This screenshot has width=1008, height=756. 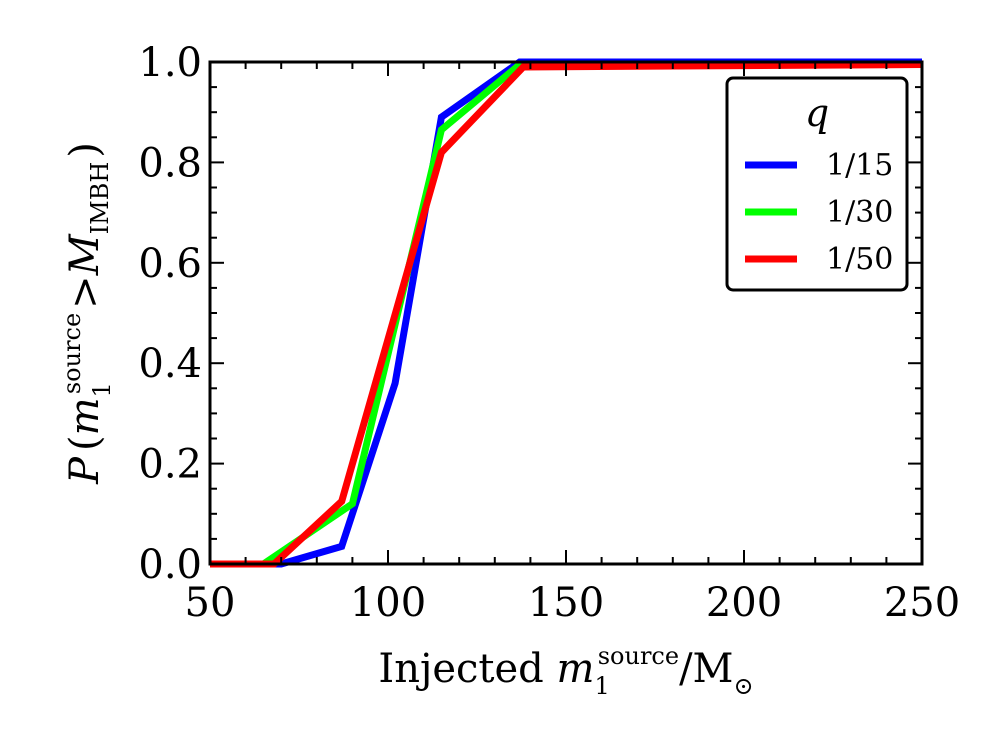 I want to click on x-tick-label: 100, so click(x=388, y=603).